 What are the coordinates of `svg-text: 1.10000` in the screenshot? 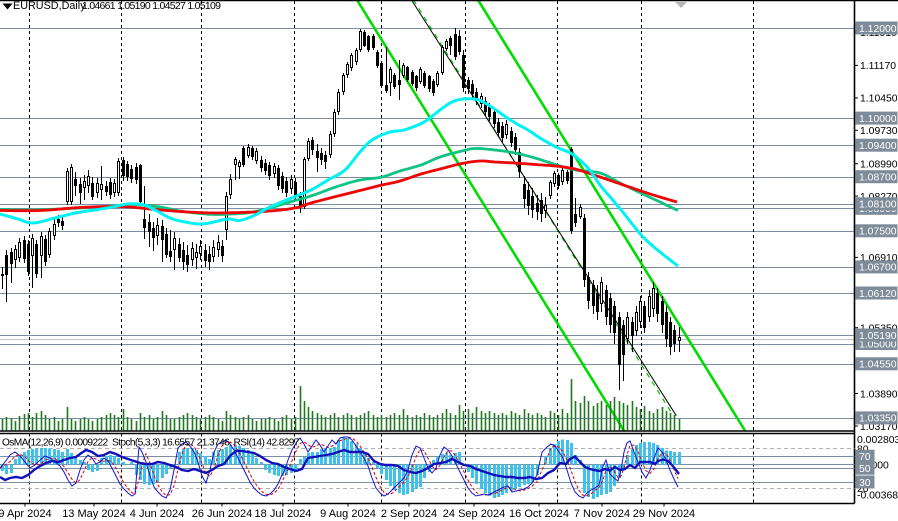 It's located at (878, 119).